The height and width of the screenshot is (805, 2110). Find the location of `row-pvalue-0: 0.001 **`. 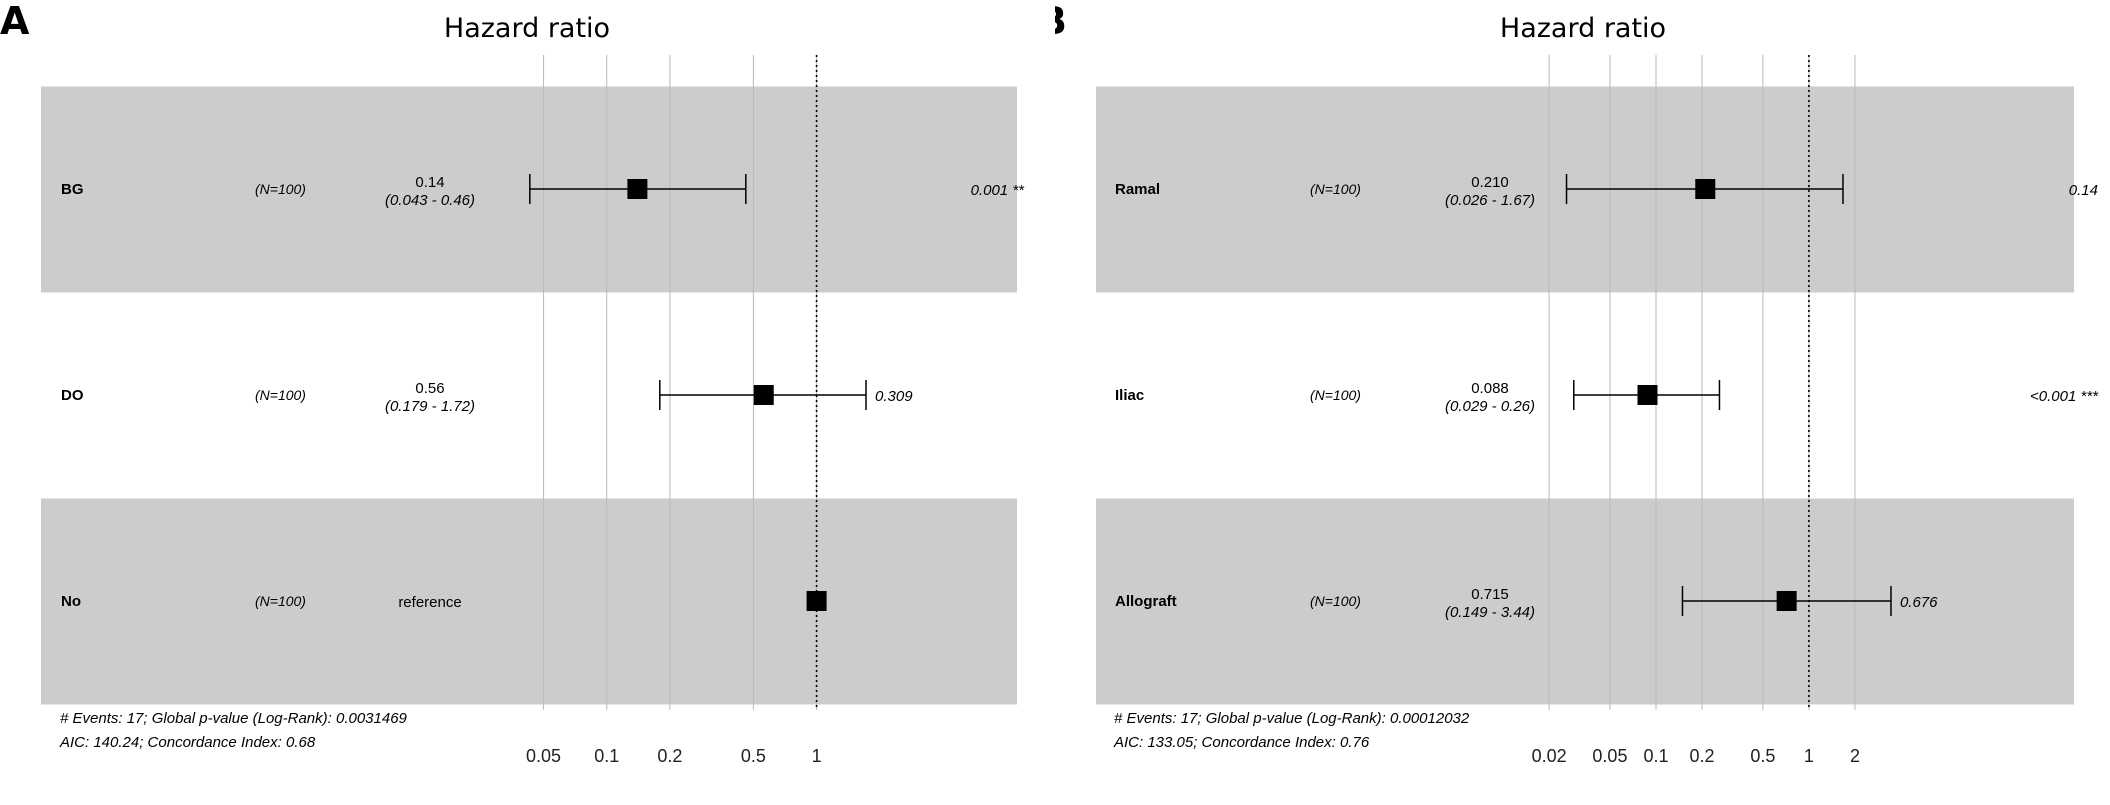

row-pvalue-0: 0.001 ** is located at coordinates (998, 190).